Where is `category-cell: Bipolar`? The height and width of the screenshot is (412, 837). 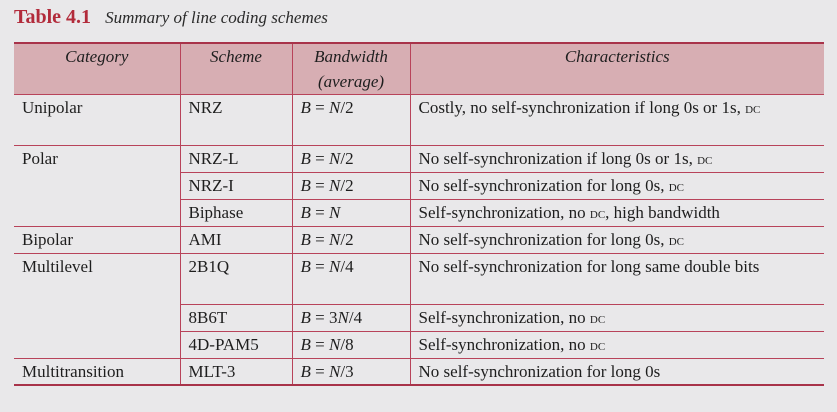
category-cell: Bipolar is located at coordinates (97, 240).